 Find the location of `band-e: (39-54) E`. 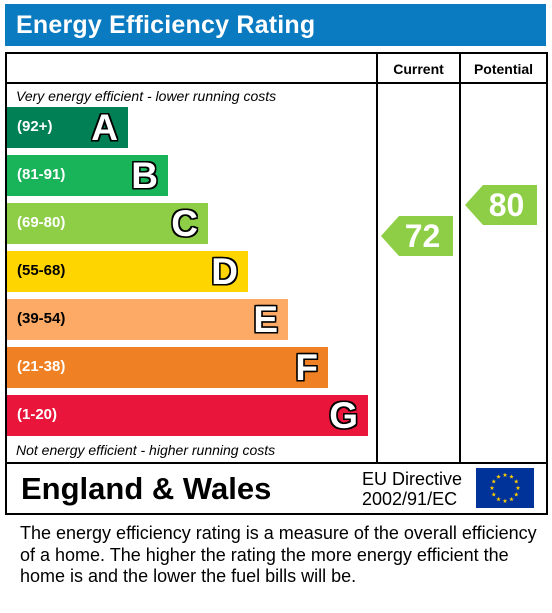

band-e: (39-54) E is located at coordinates (147, 319).